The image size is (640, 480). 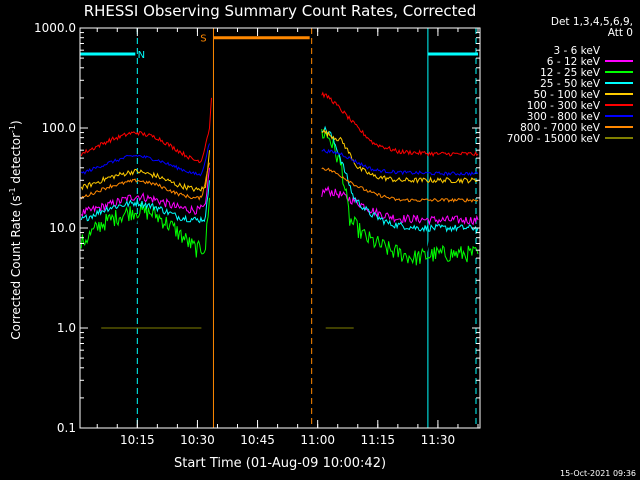 What do you see at coordinates (570, 84) in the screenshot?
I see `legend-label-3: 25 - 50 keV` at bounding box center [570, 84].